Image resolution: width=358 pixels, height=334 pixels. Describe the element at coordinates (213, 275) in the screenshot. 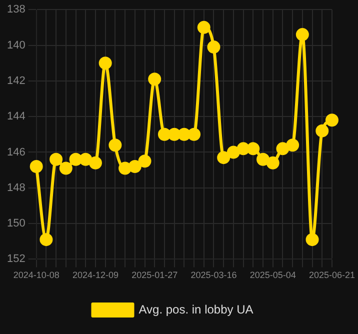

I see `x-tick-label: 2025-03-16` at that location.